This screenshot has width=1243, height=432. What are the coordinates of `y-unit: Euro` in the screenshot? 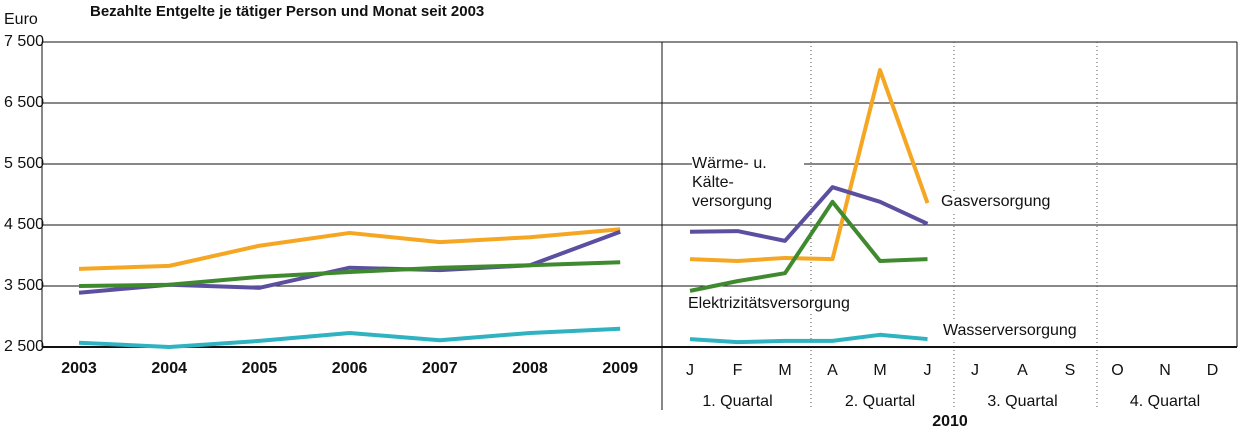 It's located at (21, 19).